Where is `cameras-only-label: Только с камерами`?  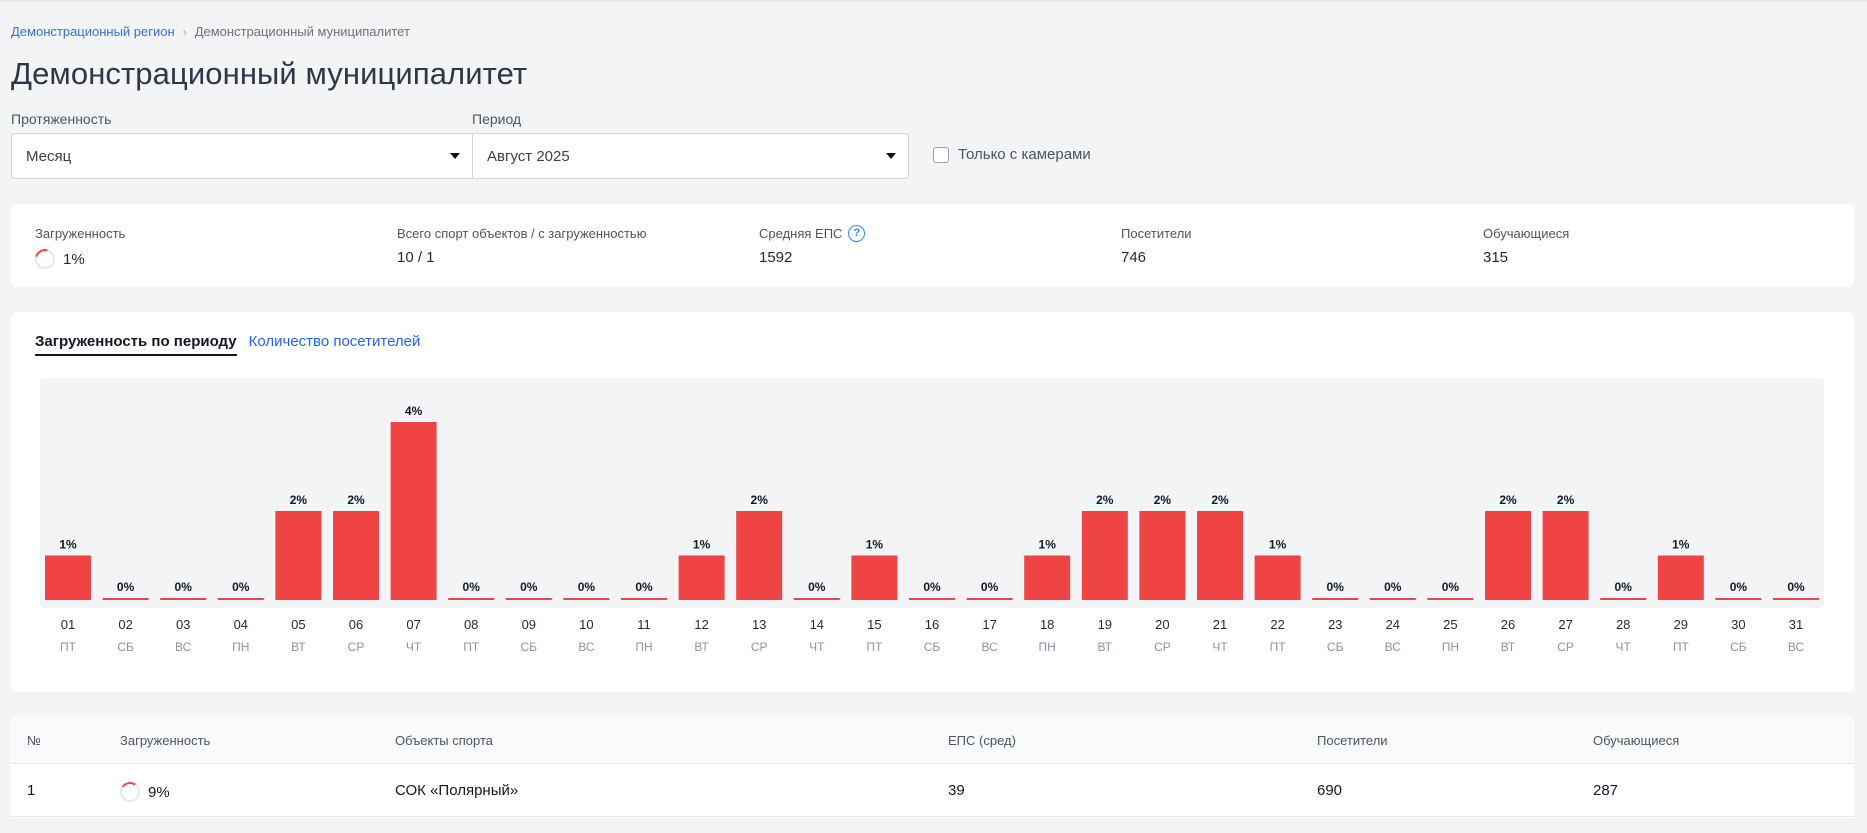 cameras-only-label: Только с камерами is located at coordinates (1024, 154).